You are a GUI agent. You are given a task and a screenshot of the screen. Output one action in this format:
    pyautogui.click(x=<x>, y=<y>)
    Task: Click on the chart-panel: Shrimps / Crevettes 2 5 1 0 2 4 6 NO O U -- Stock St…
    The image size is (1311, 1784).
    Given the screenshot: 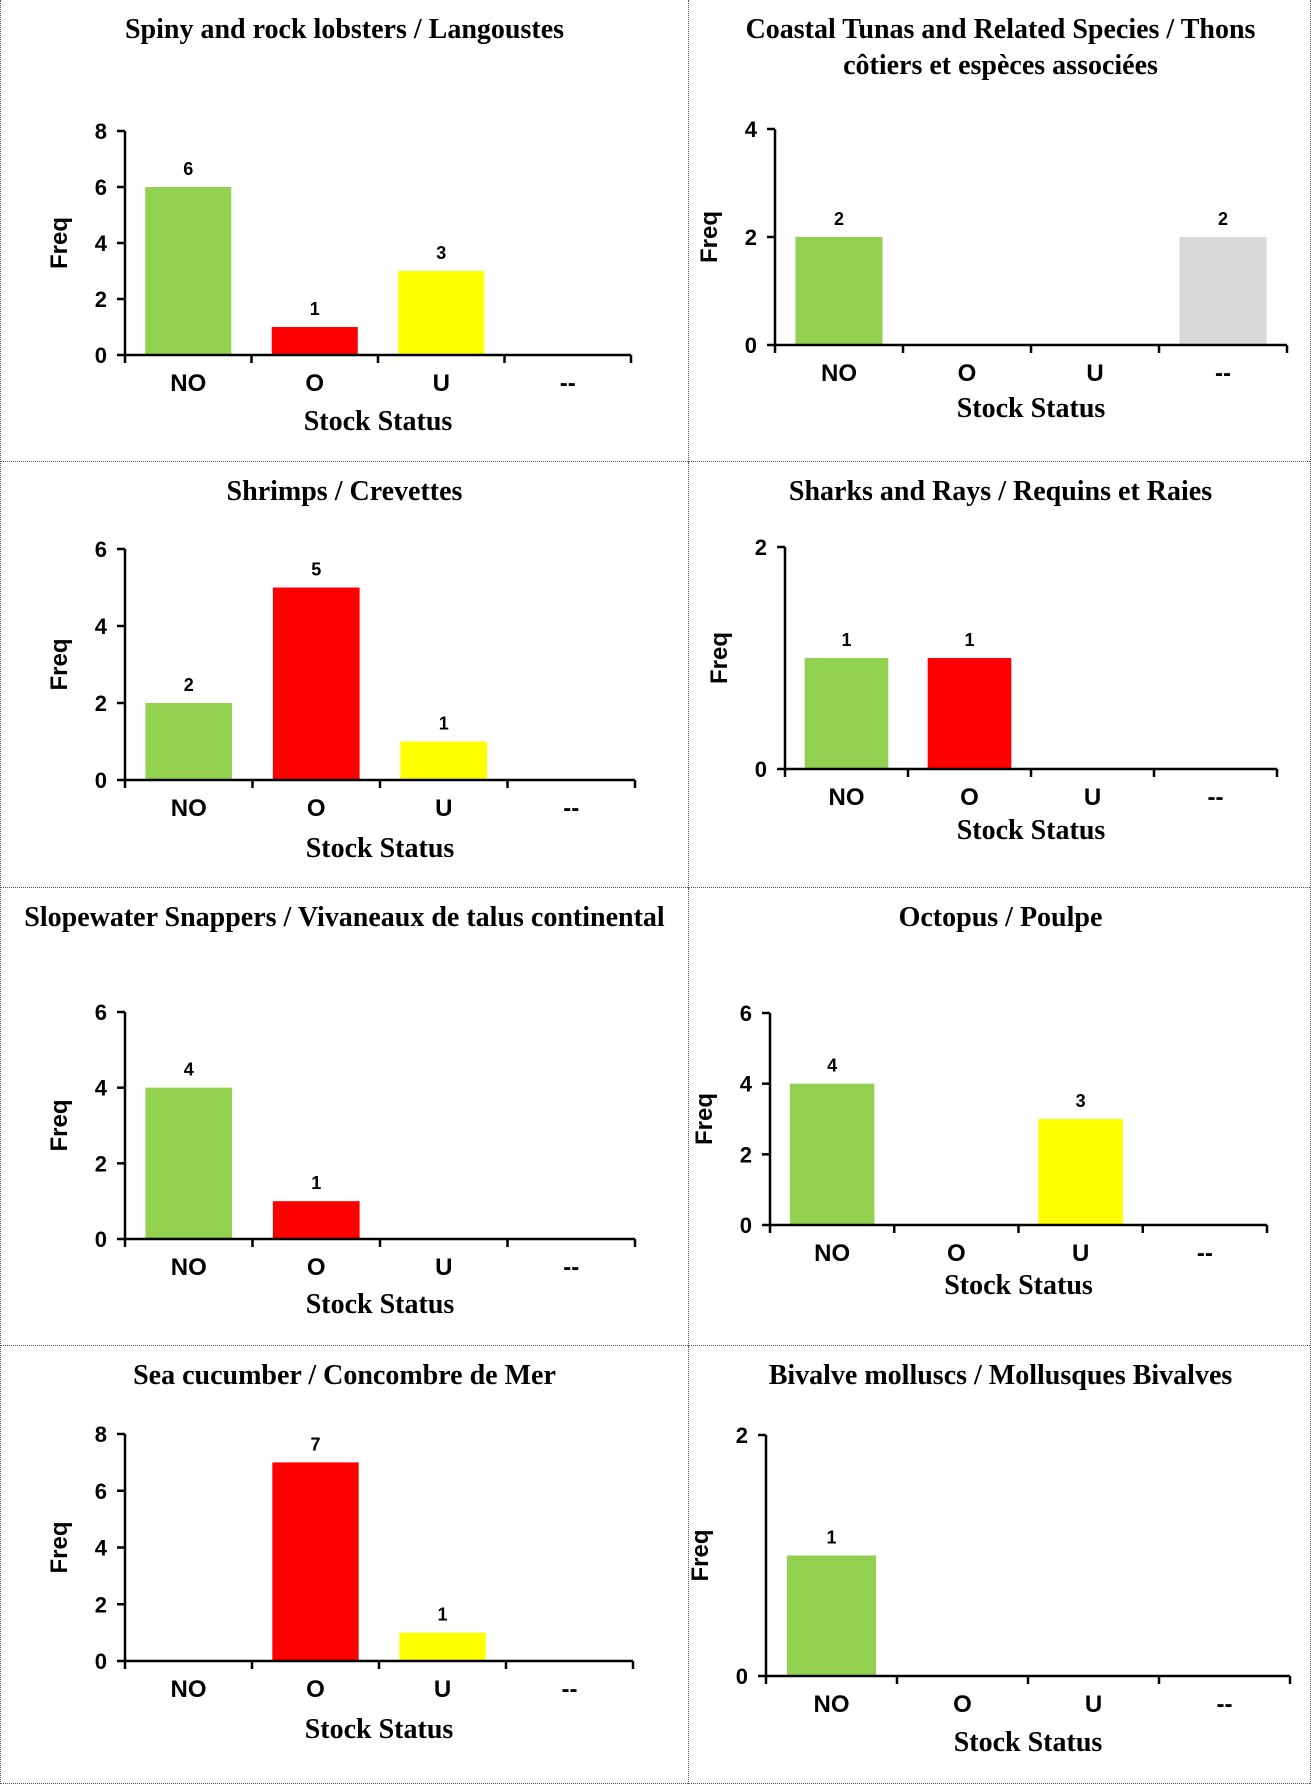 What is the action you would take?
    pyautogui.click(x=344, y=675)
    